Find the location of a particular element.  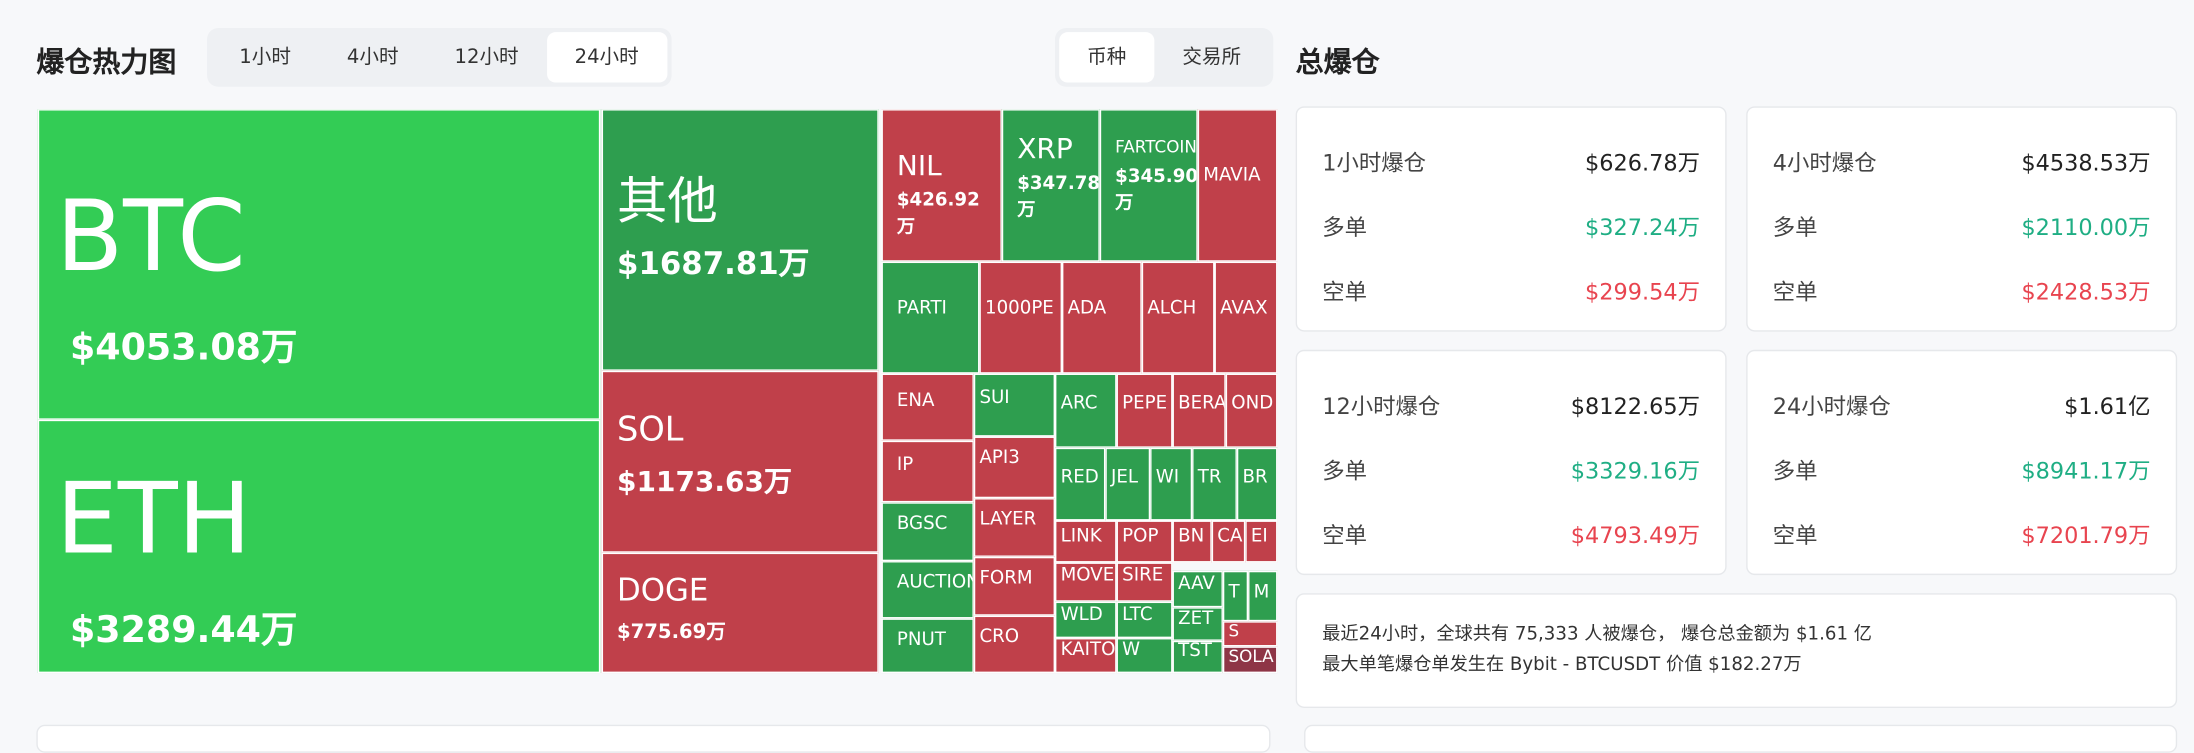

treemap-cell: BTC $4053.08万 is located at coordinates (319, 264).